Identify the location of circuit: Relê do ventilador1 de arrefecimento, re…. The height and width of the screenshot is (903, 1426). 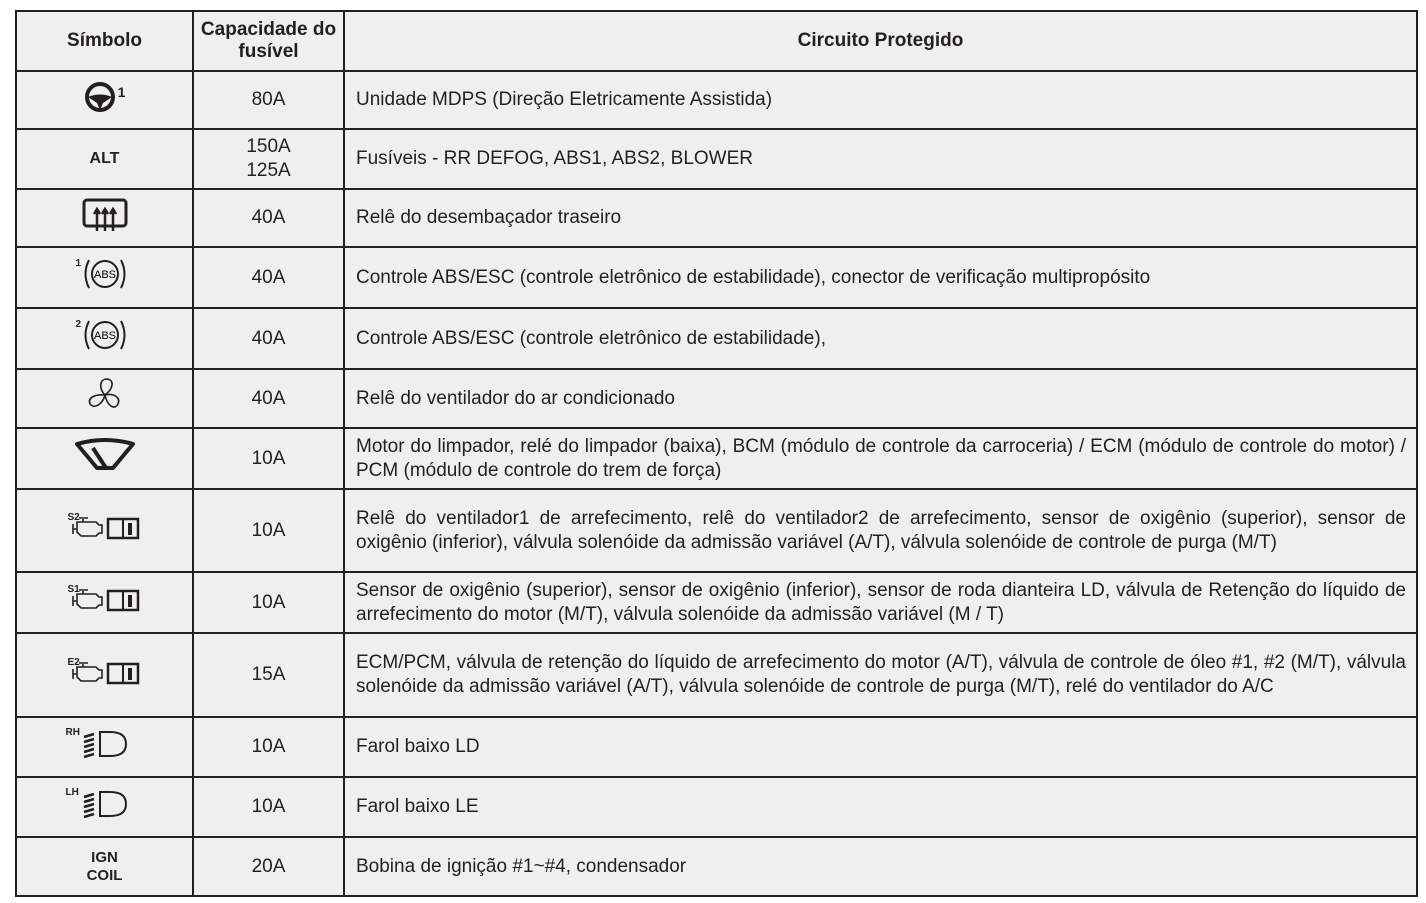
(880, 530).